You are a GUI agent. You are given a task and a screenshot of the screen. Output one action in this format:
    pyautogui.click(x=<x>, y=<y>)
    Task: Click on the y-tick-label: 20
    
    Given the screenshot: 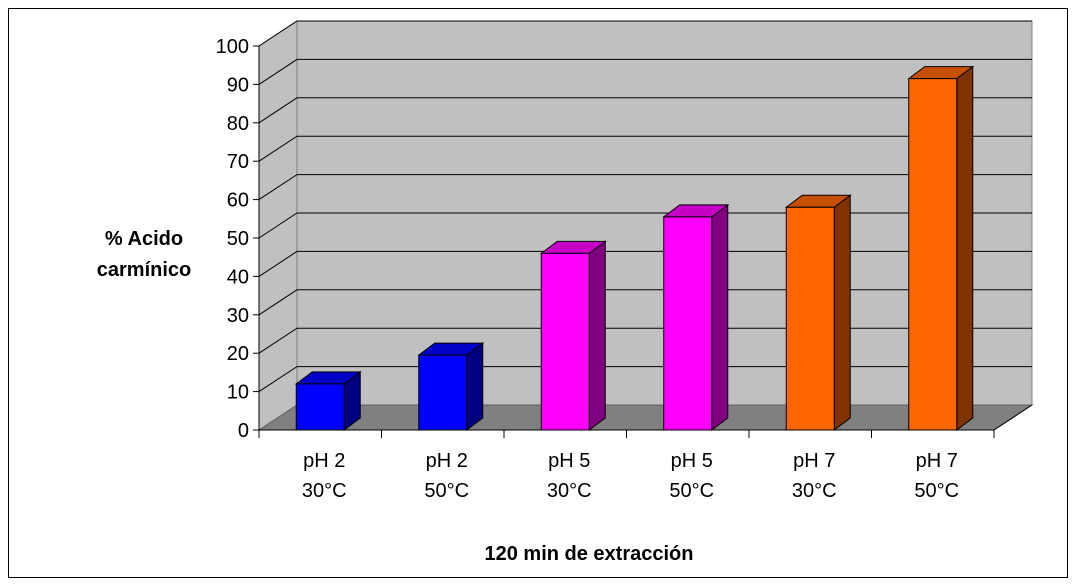 What is the action you would take?
    pyautogui.click(x=238, y=354)
    